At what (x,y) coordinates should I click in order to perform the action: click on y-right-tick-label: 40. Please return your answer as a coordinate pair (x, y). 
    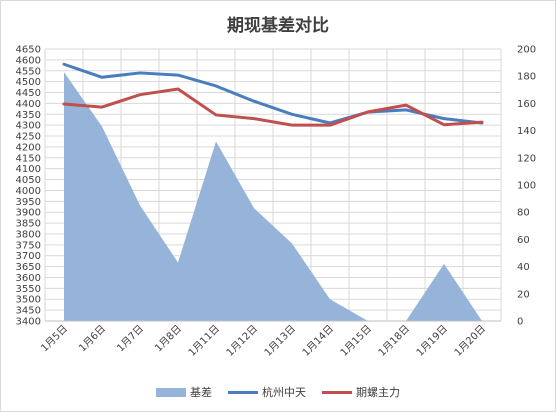
    Looking at the image, I should click on (523, 267).